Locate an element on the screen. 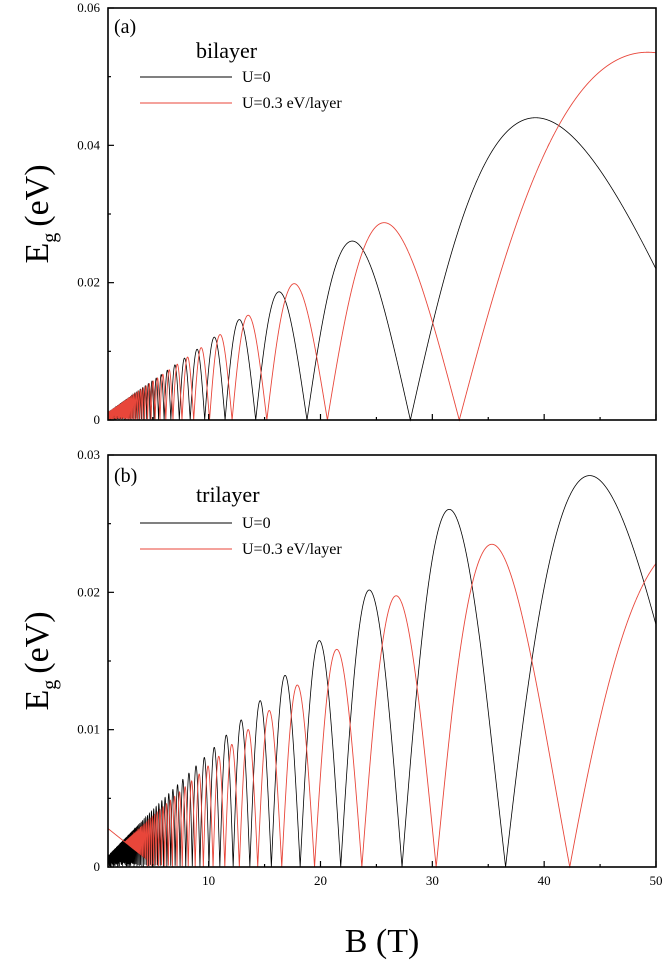 The image size is (664, 971). panel-b-ytick-label: 0.02 is located at coordinates (88, 591).